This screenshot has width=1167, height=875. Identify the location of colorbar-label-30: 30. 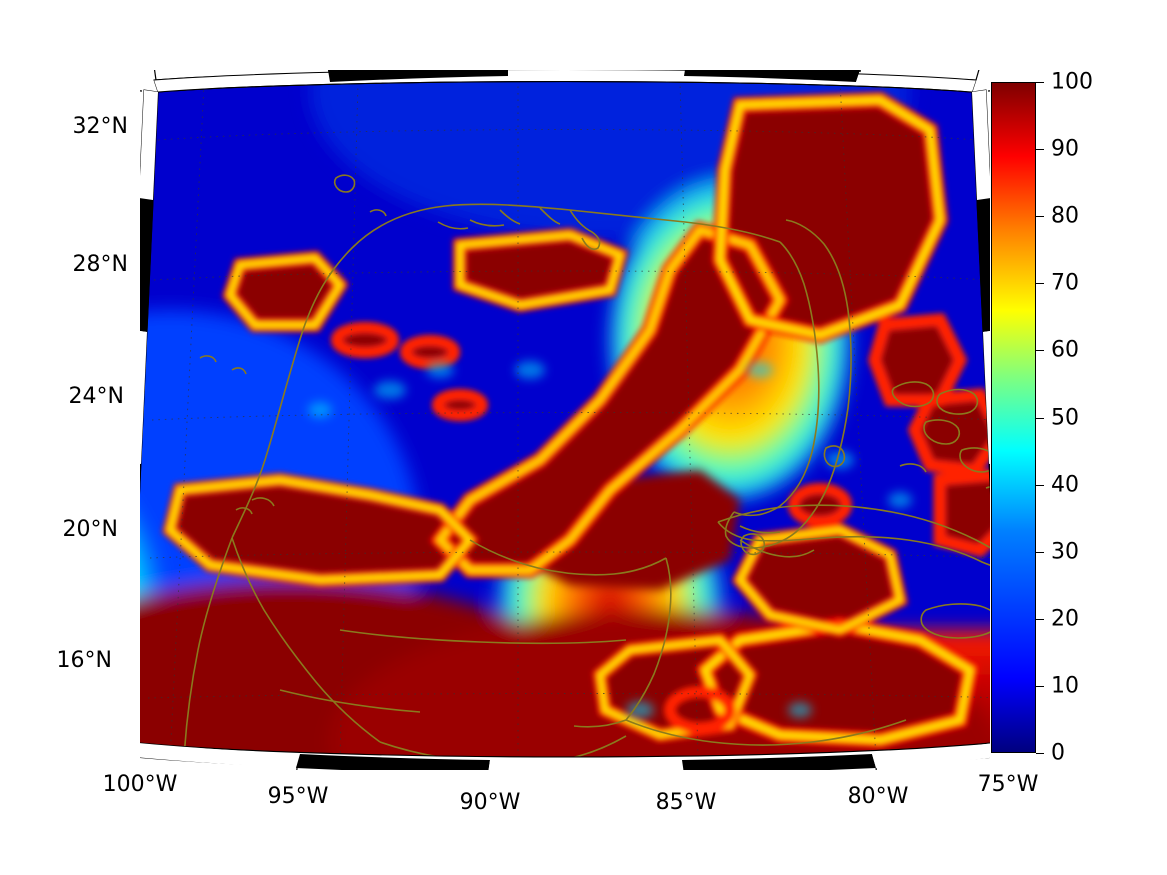
(1065, 552).